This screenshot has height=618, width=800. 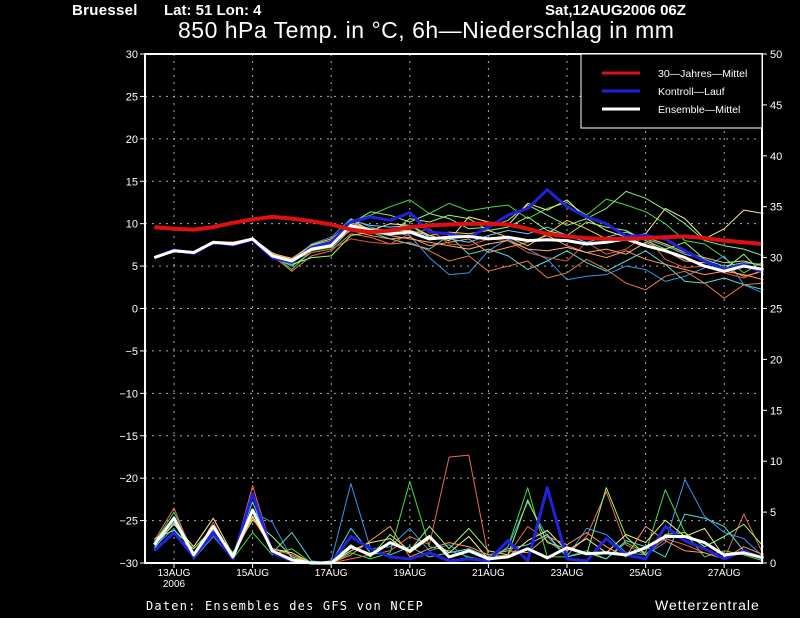 I want to click on y-left-tick-label: −25, so click(x=128, y=522).